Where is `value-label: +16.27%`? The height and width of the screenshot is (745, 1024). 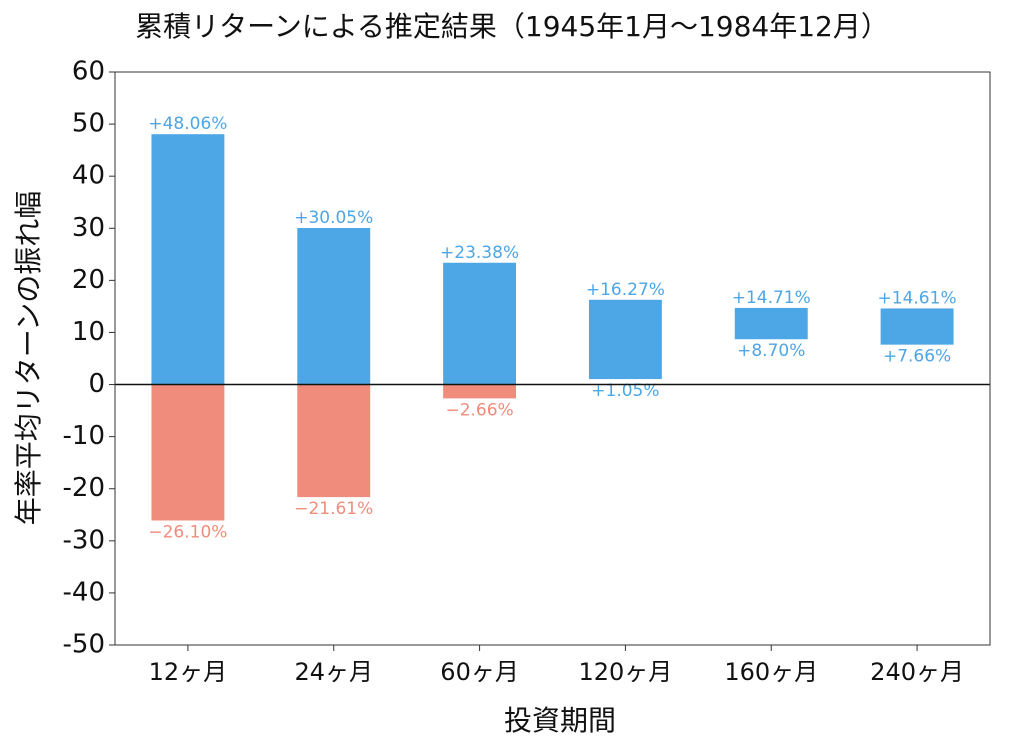 value-label: +16.27% is located at coordinates (625, 290).